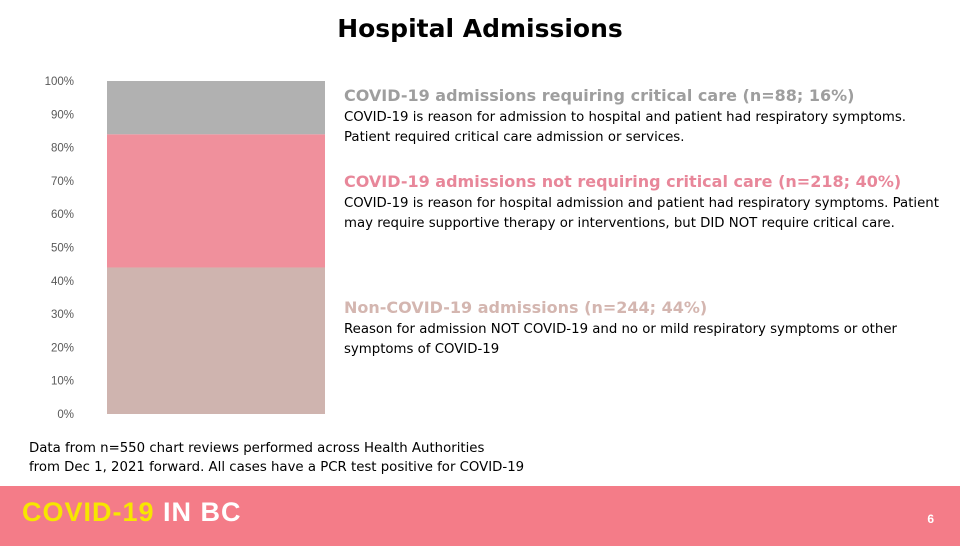 The width and height of the screenshot is (960, 546). What do you see at coordinates (198, 512) in the screenshot?
I see `brand-in-bc: IN BC` at bounding box center [198, 512].